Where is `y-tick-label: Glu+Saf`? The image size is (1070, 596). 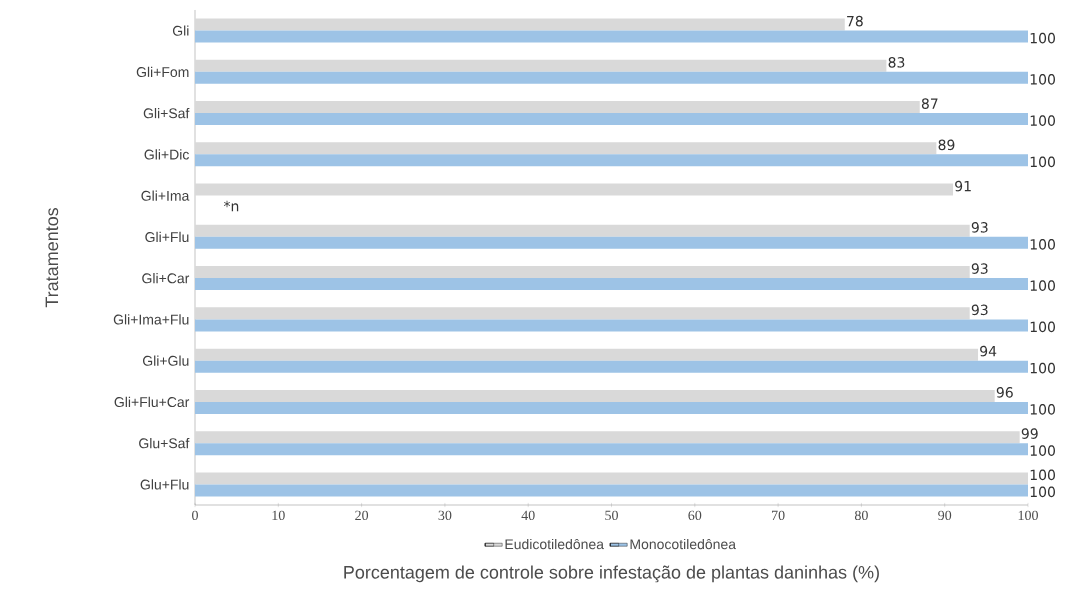 y-tick-label: Glu+Saf is located at coordinates (164, 443).